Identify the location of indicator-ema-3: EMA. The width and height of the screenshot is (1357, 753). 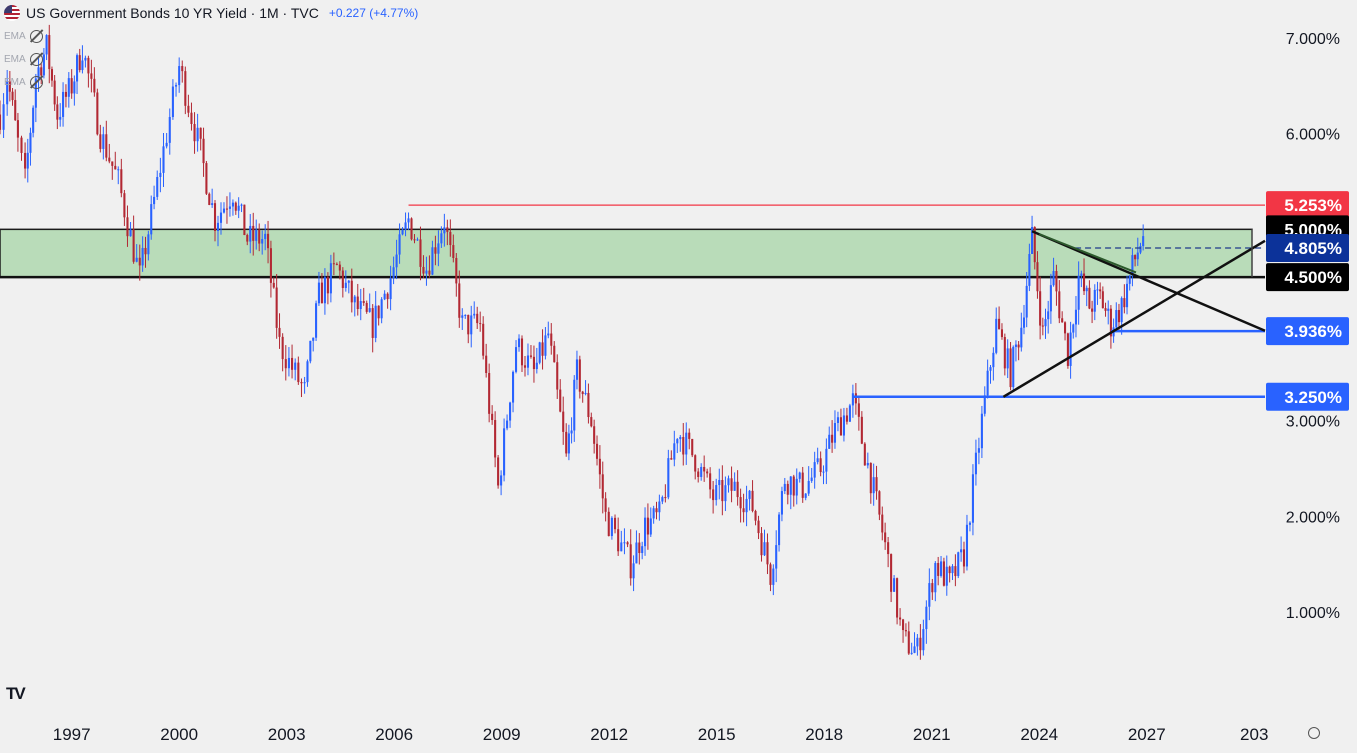
(23, 82).